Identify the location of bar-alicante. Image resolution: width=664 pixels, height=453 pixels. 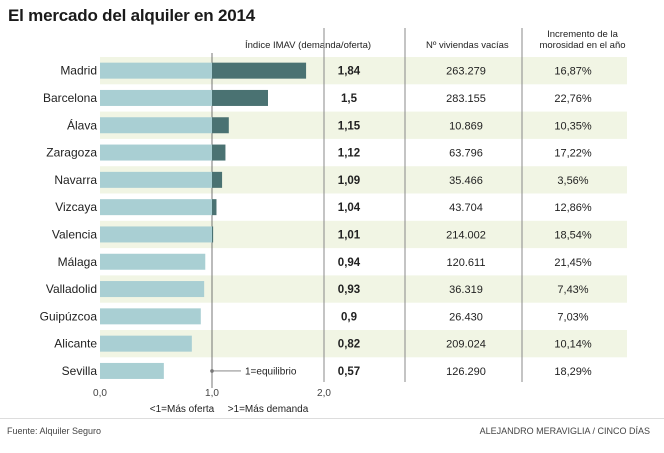
(146, 343).